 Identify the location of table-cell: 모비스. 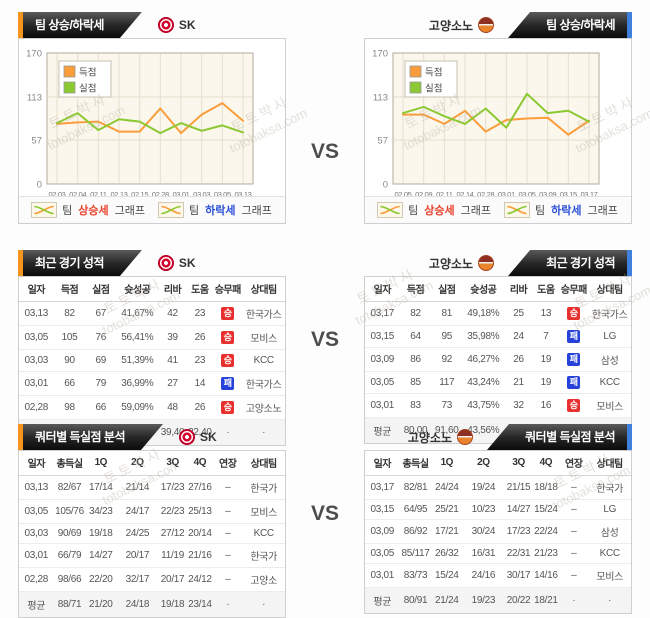
(609, 405).